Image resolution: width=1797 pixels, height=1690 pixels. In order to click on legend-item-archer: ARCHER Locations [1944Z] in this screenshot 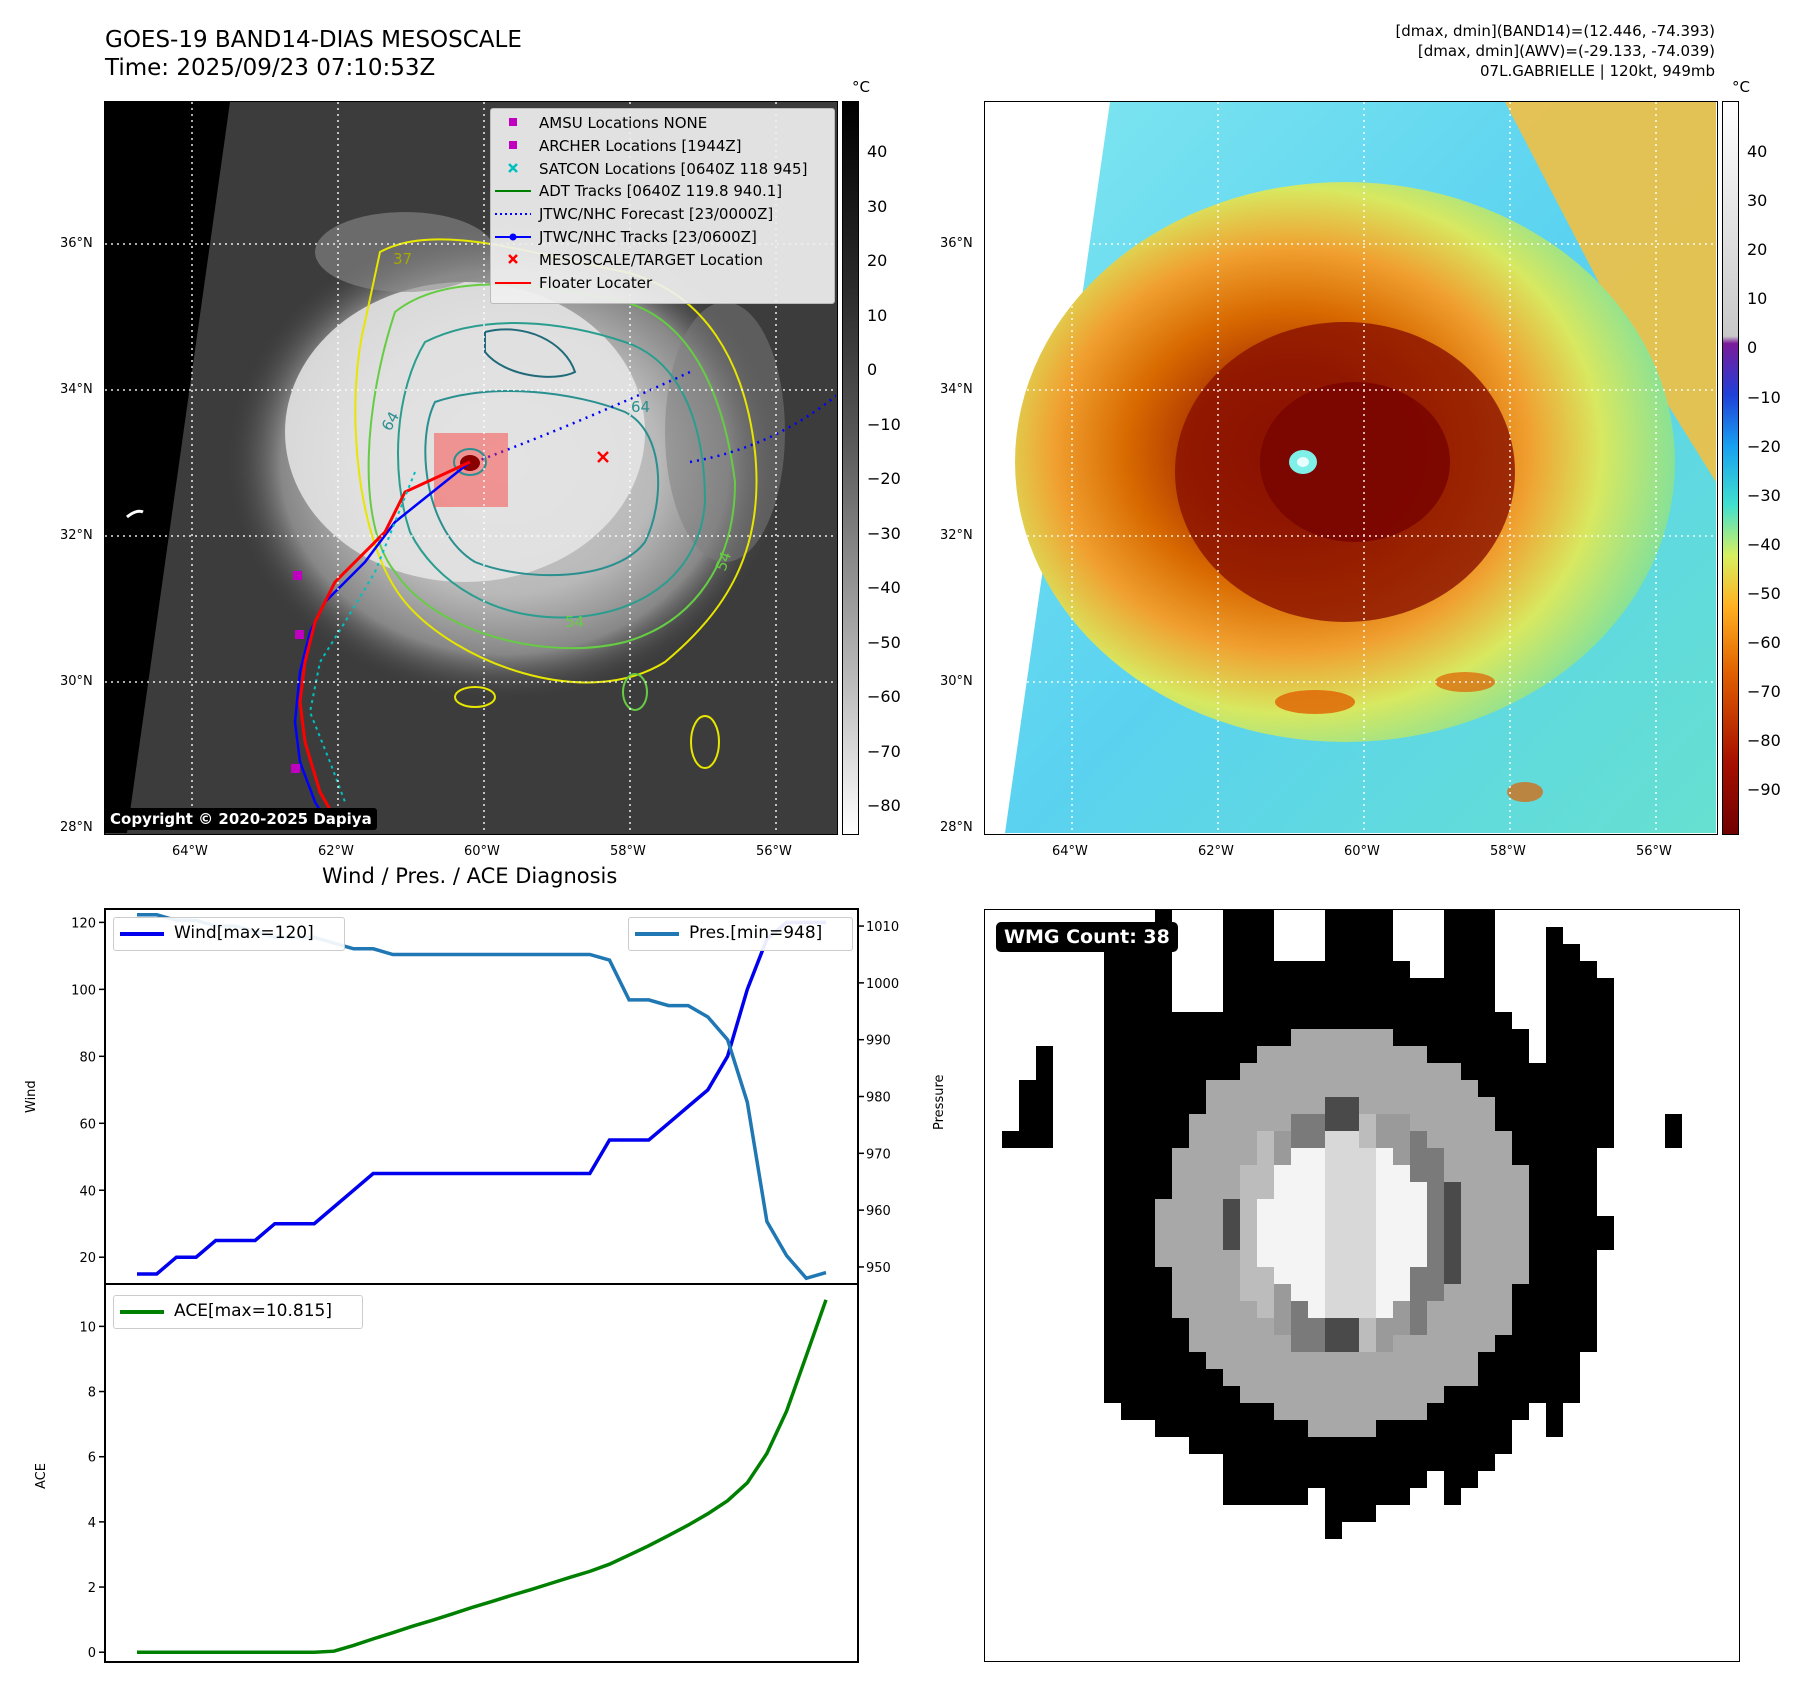, I will do `click(662, 146)`.